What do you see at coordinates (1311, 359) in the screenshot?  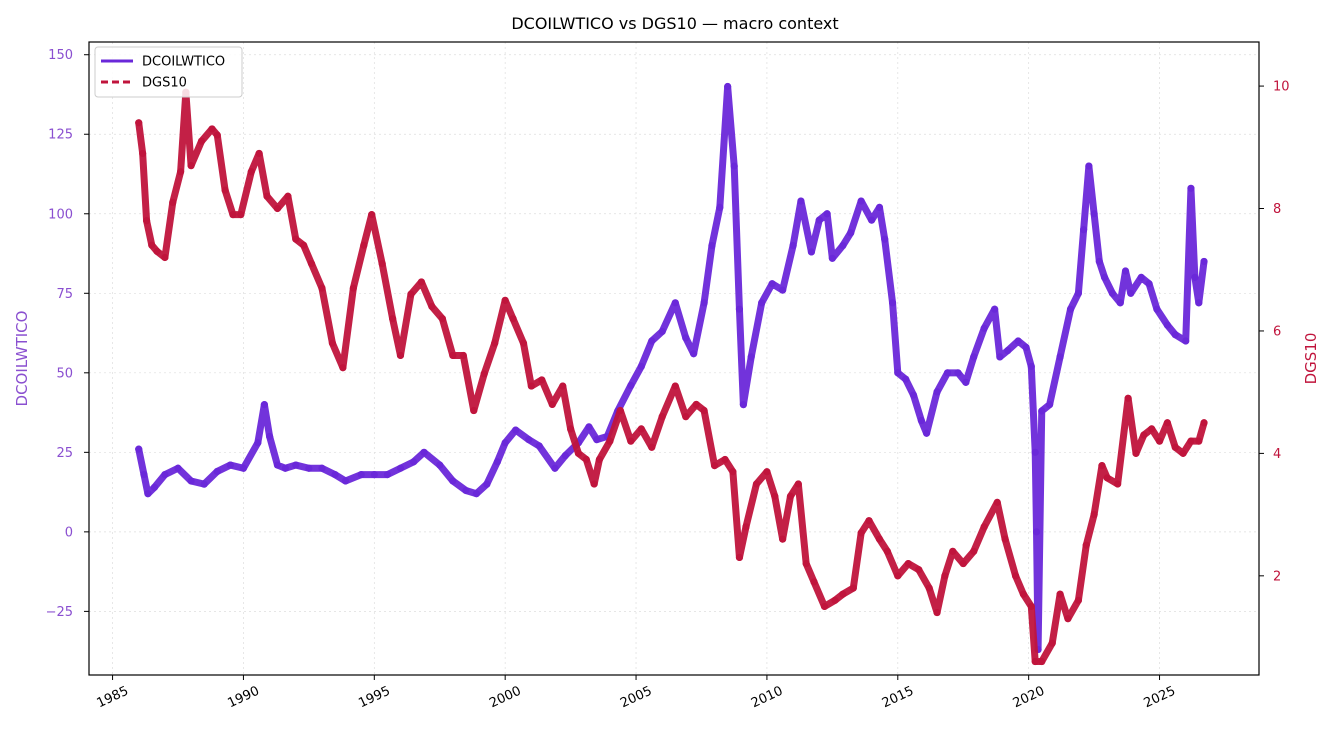 I see `y-axis-label-right: DGS10` at bounding box center [1311, 359].